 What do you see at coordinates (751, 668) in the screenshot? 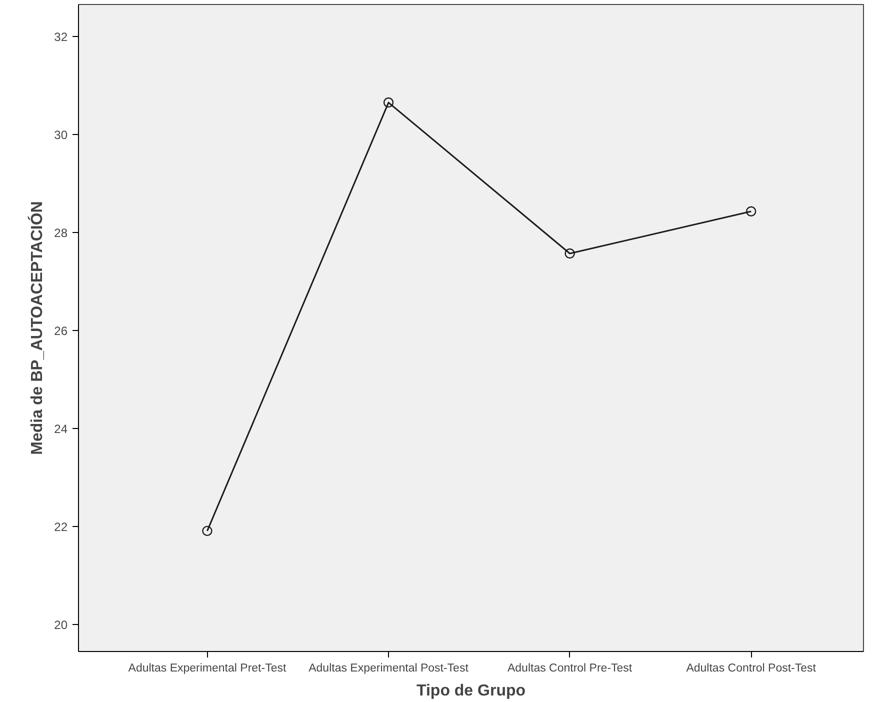
I see `x-tick-label: Adultas Control Post-Test` at bounding box center [751, 668].